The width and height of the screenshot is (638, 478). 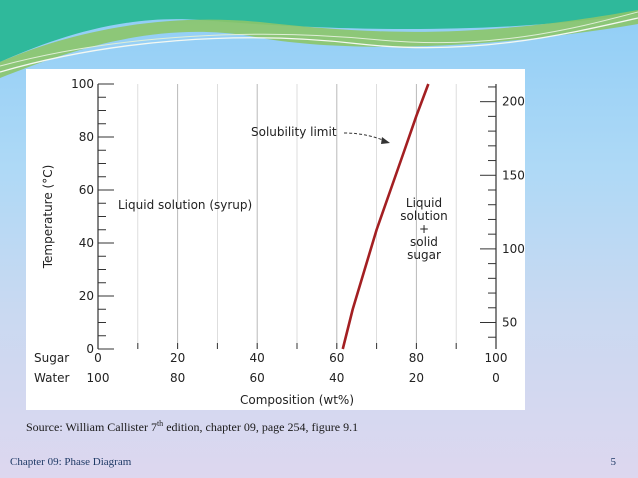 What do you see at coordinates (297, 400) in the screenshot?
I see `x-axis-label: Composition (wt%)` at bounding box center [297, 400].